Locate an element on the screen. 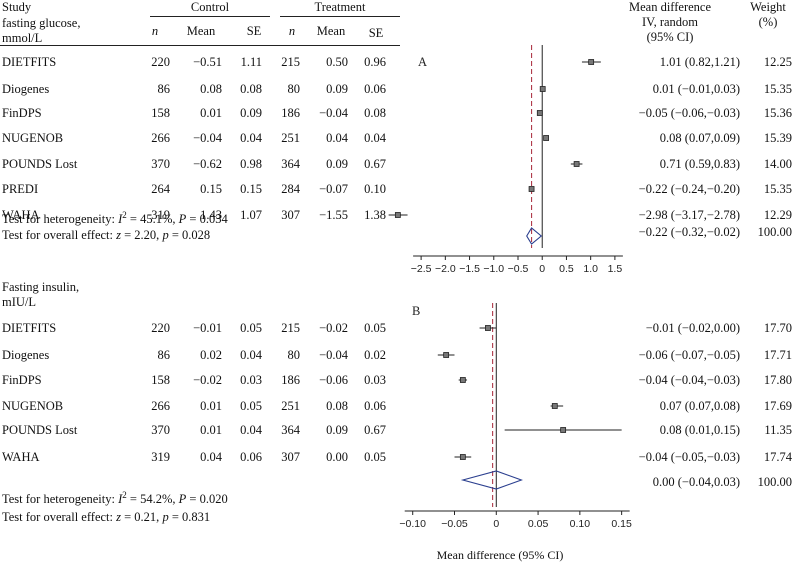 This screenshot has width=794, height=564. panel-a-row-6-c-mean: 1.43 is located at coordinates (211, 215).